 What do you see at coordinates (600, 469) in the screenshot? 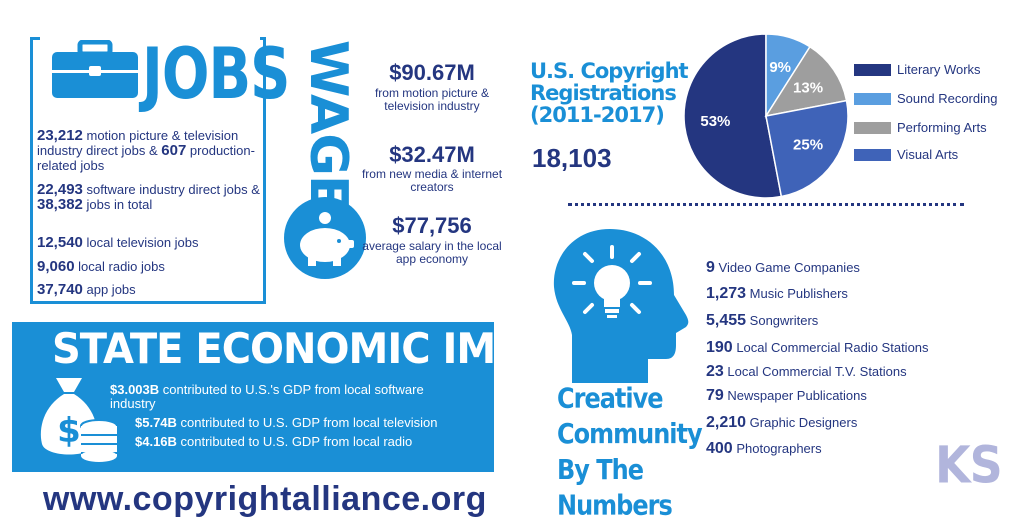
I see `creative-title-line: By The` at bounding box center [600, 469].